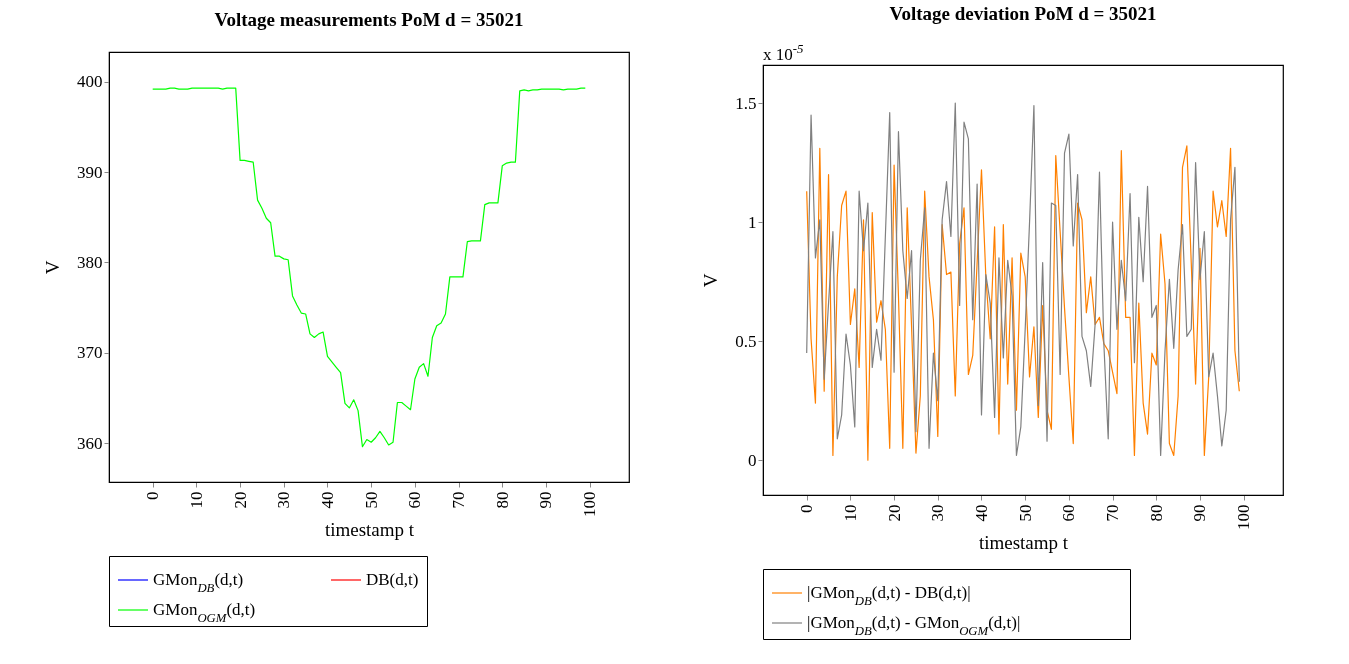  What do you see at coordinates (746, 341) in the screenshot?
I see `y-tick-label: 0.5` at bounding box center [746, 341].